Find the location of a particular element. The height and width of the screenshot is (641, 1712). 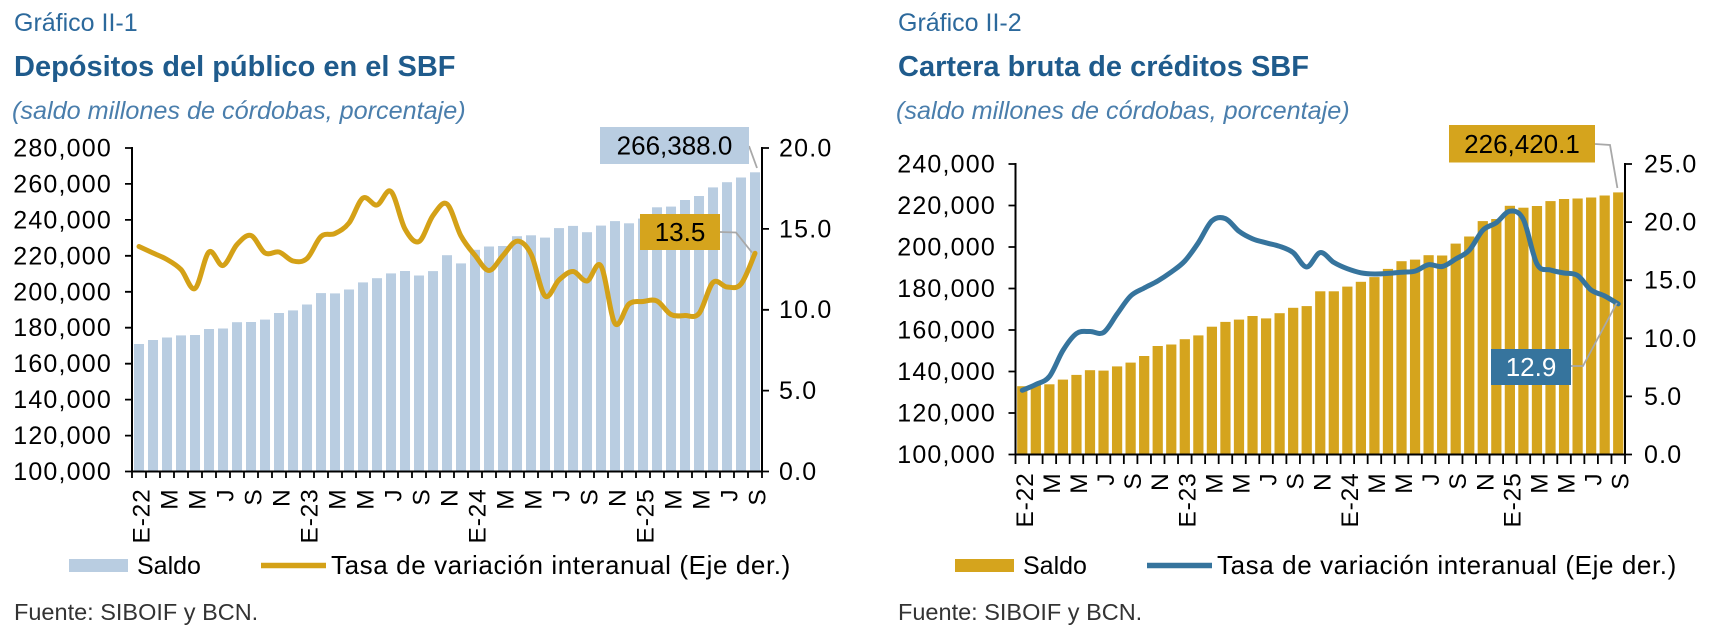

svg-text: 25.0 is located at coordinates (1670, 165).